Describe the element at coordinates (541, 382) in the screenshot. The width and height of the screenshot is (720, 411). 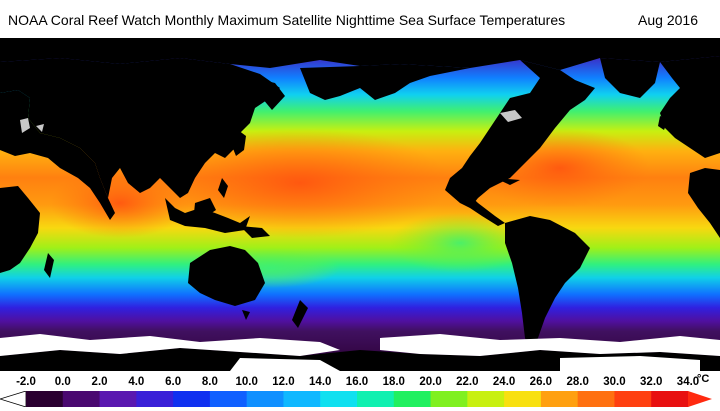
I see `scale-tick-label: 26.0` at that location.